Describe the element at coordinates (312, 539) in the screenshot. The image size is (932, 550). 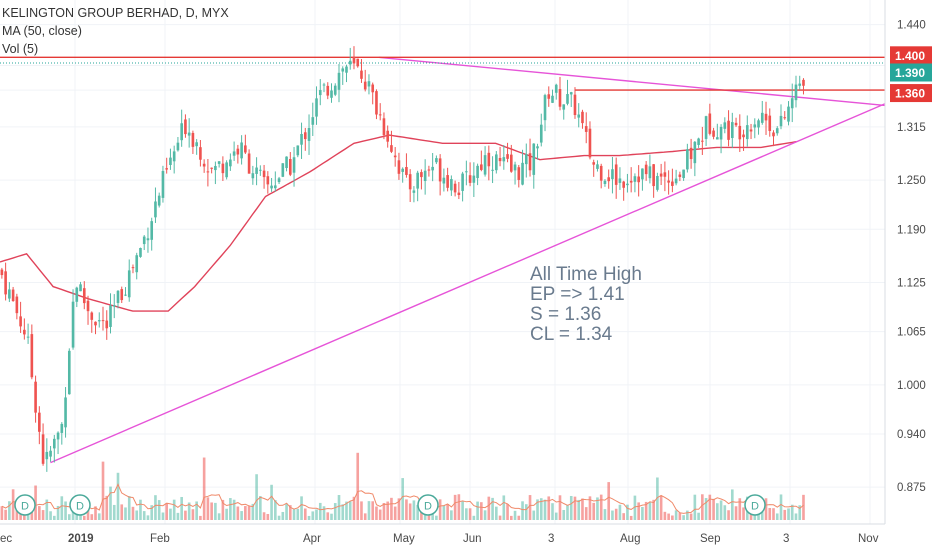
I see `x-tick-label: Apr` at that location.